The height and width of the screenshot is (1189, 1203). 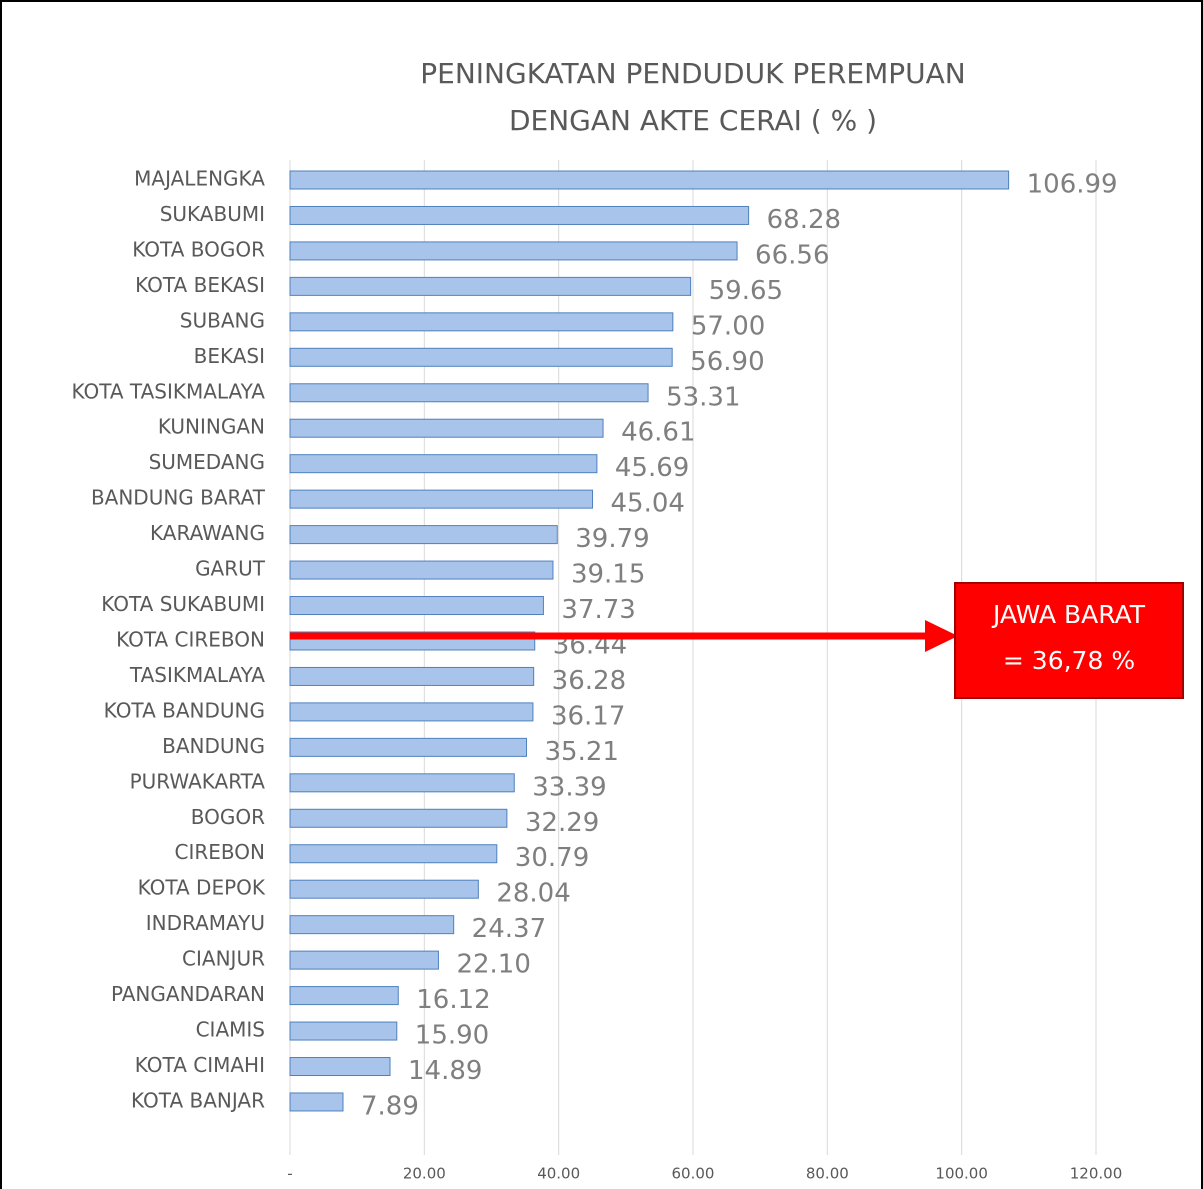 What do you see at coordinates (493, 965) in the screenshot?
I see `value-label: 22.10` at bounding box center [493, 965].